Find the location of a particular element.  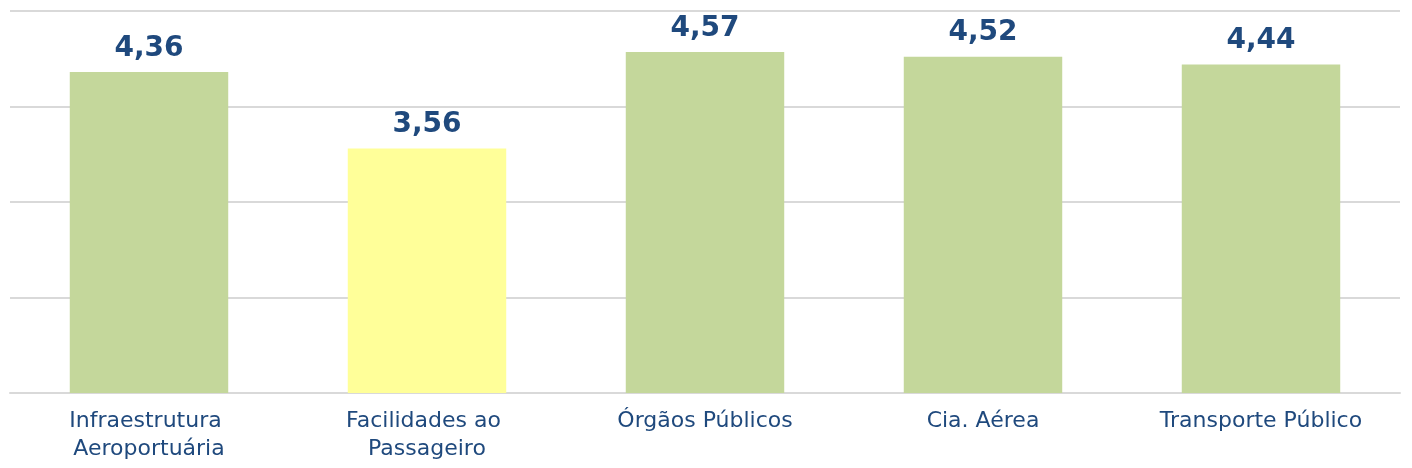

x-tick-label: Órgãos Públicos is located at coordinates (705, 419).